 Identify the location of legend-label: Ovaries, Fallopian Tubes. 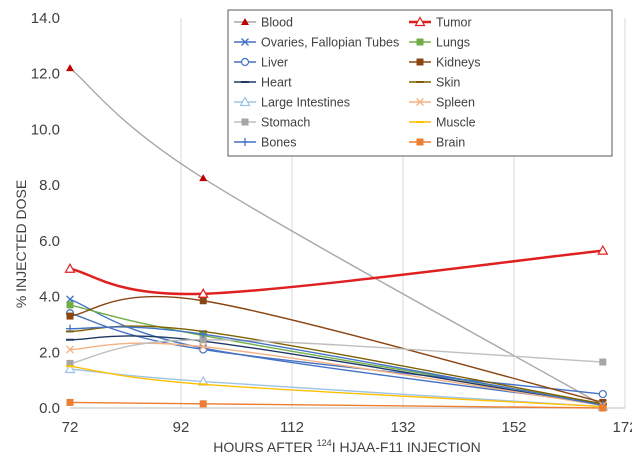
(330, 43).